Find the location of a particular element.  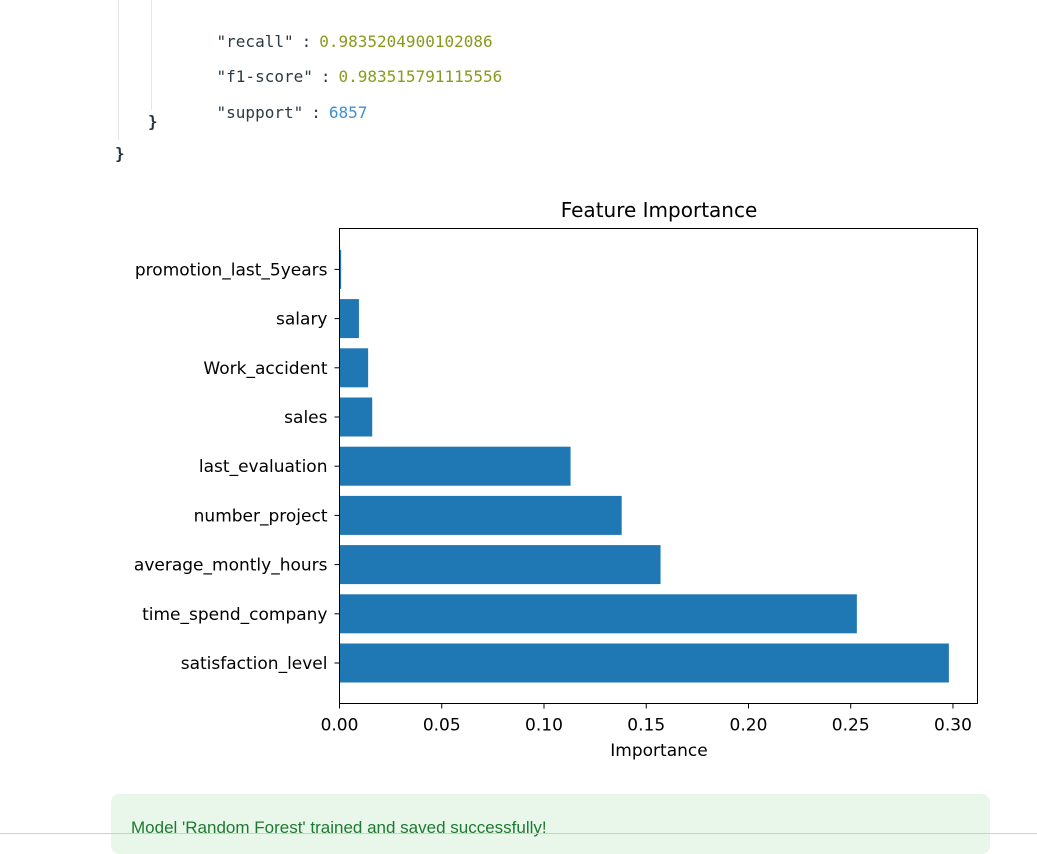

bar-number-project is located at coordinates (480, 515).